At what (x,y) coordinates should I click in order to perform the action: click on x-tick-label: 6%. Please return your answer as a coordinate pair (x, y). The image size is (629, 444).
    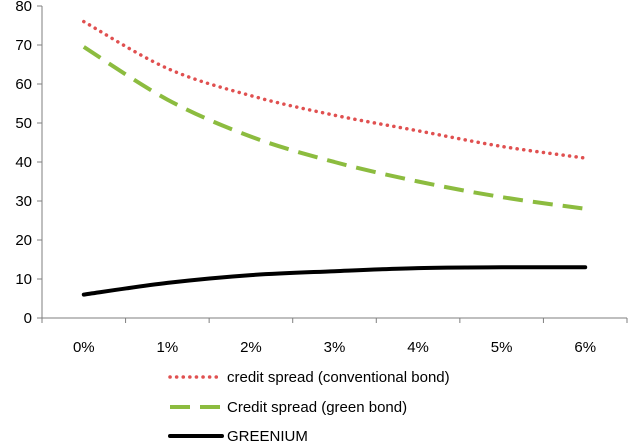
    Looking at the image, I should click on (585, 347).